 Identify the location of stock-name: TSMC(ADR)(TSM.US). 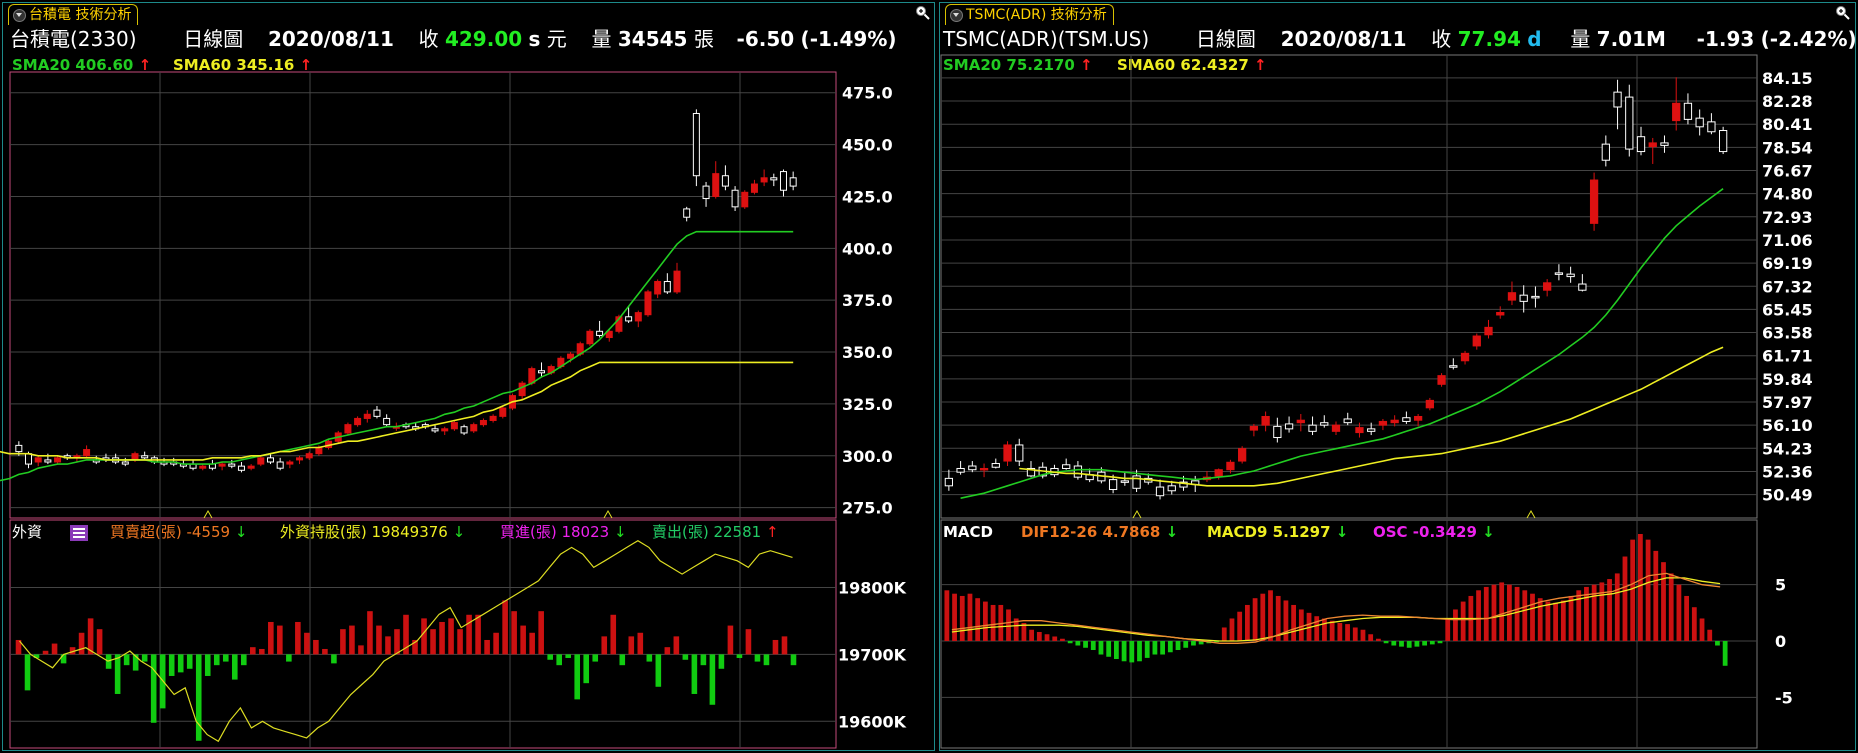
(1046, 39).